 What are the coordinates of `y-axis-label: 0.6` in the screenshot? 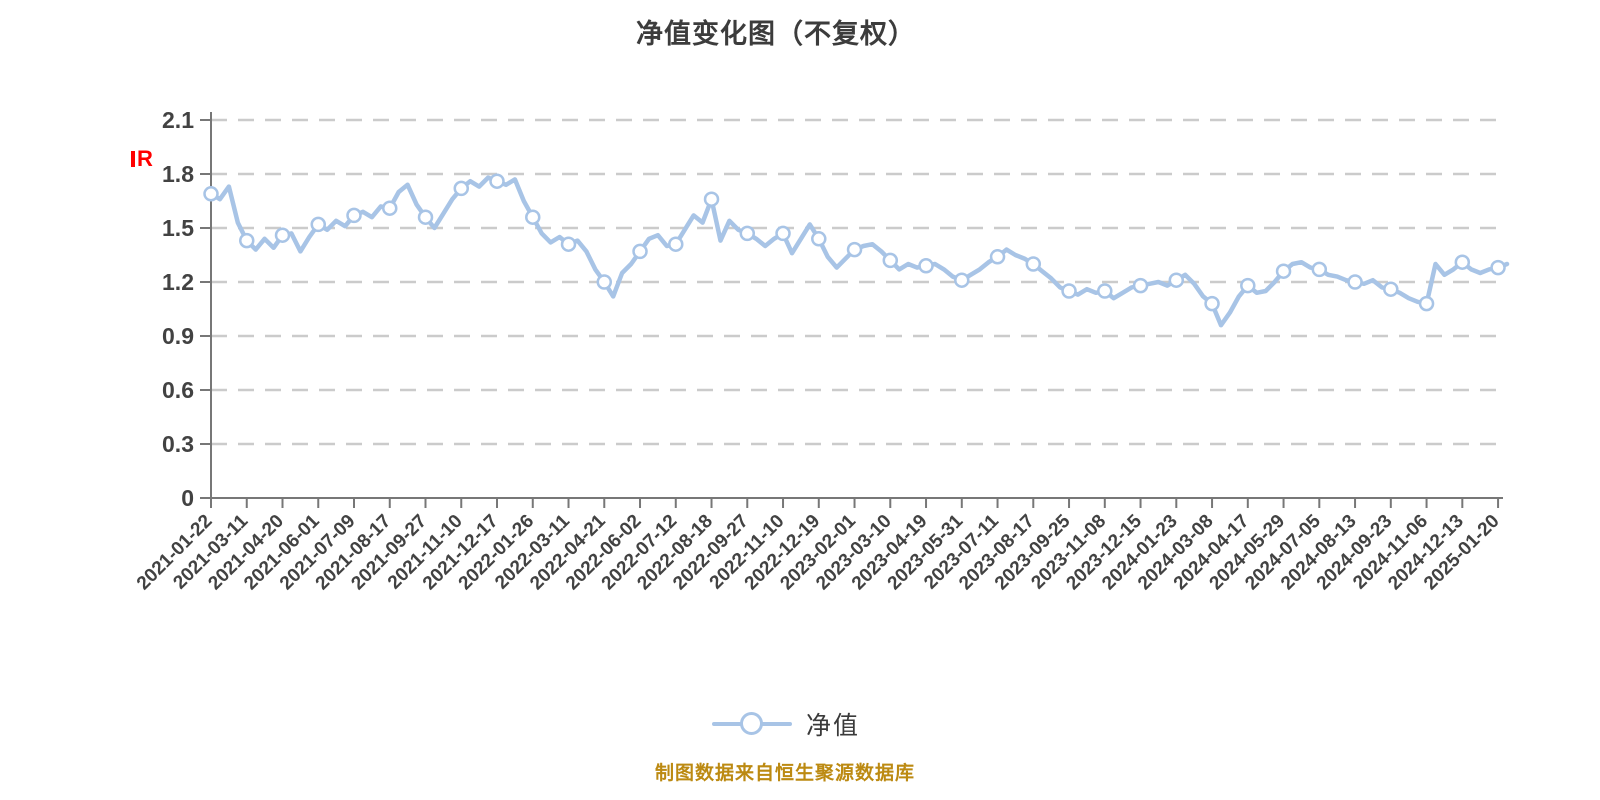 It's located at (178, 390).